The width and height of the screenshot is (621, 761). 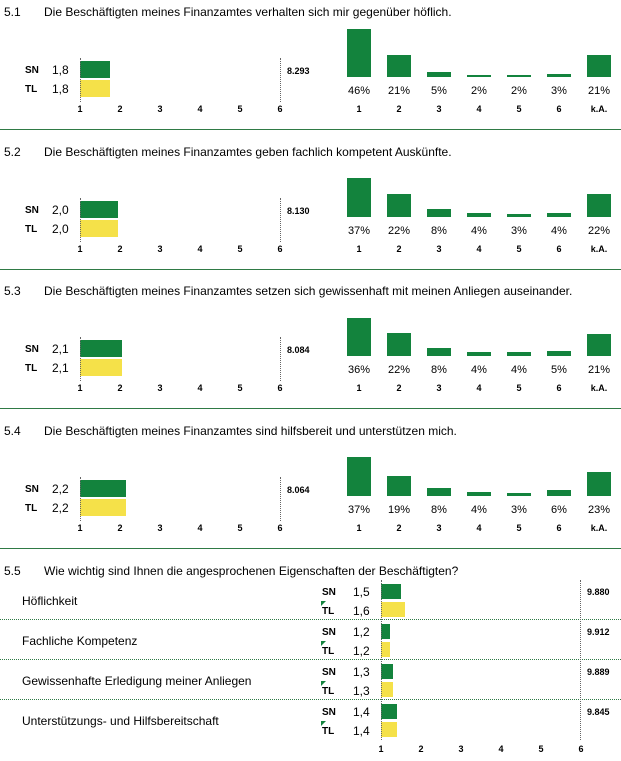 I want to click on tl-mean: 1,4, so click(x=361, y=731).